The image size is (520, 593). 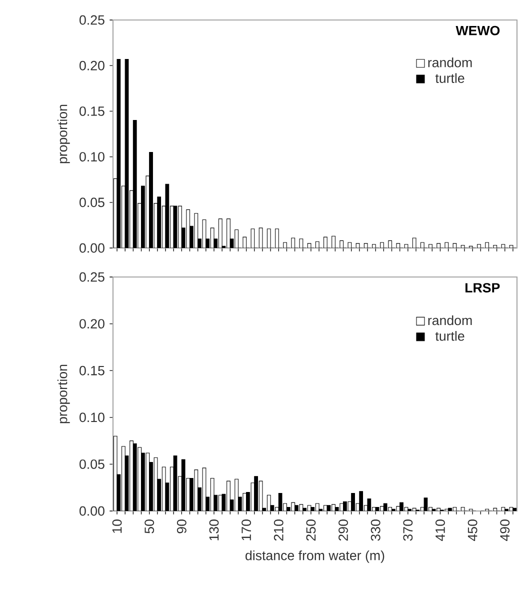 What do you see at coordinates (117, 526) in the screenshot?
I see `x-tick-label: 10` at bounding box center [117, 526].